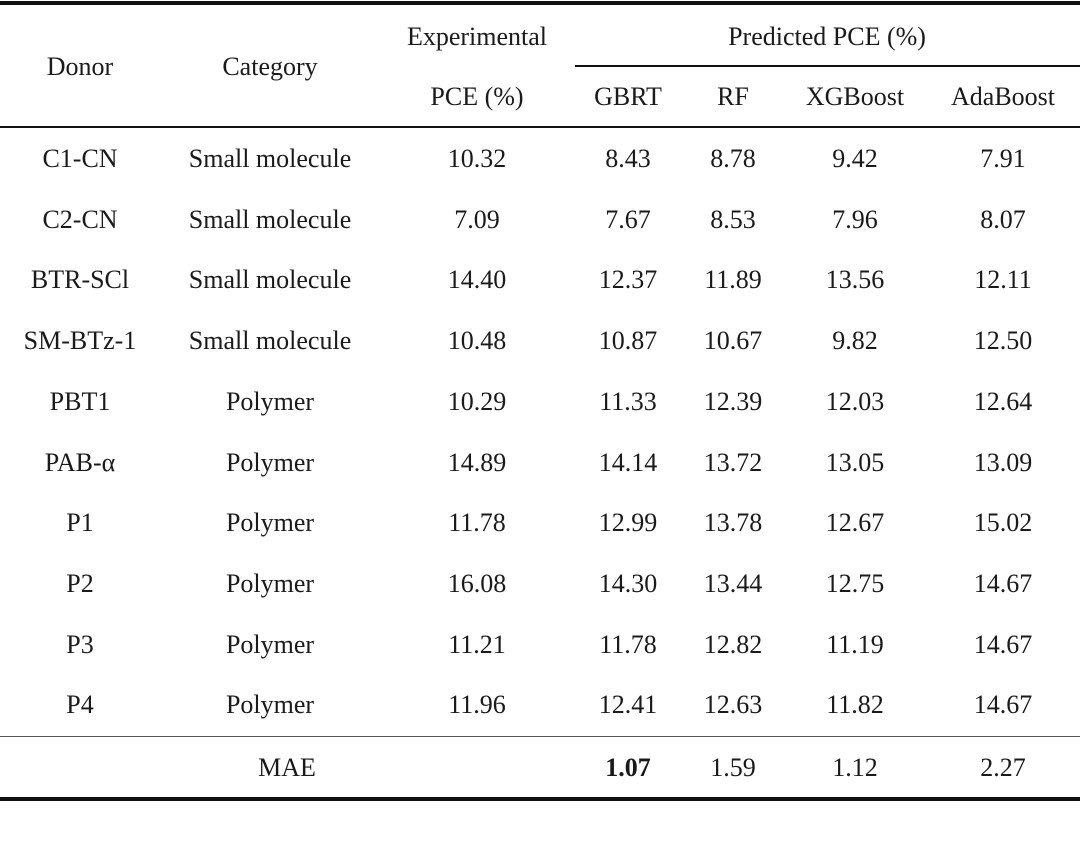  Describe the element at coordinates (80, 401) in the screenshot. I see `table-cell: PBT1` at that location.